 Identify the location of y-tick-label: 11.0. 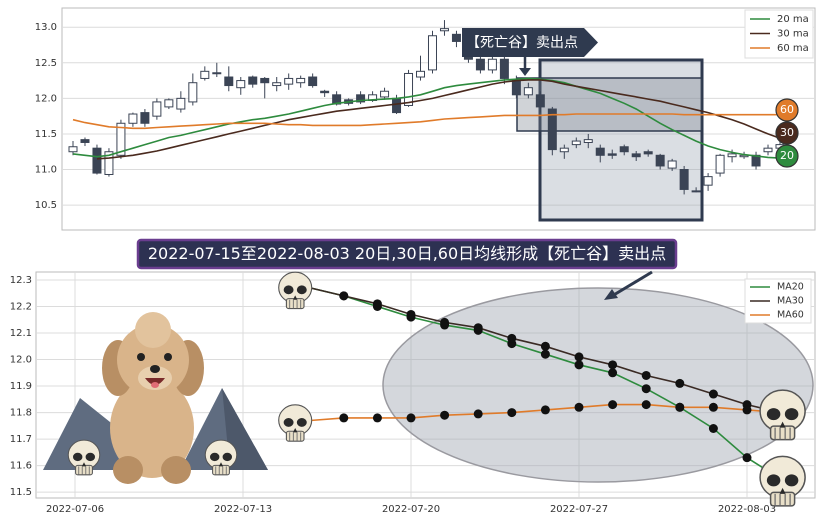
(46, 170).